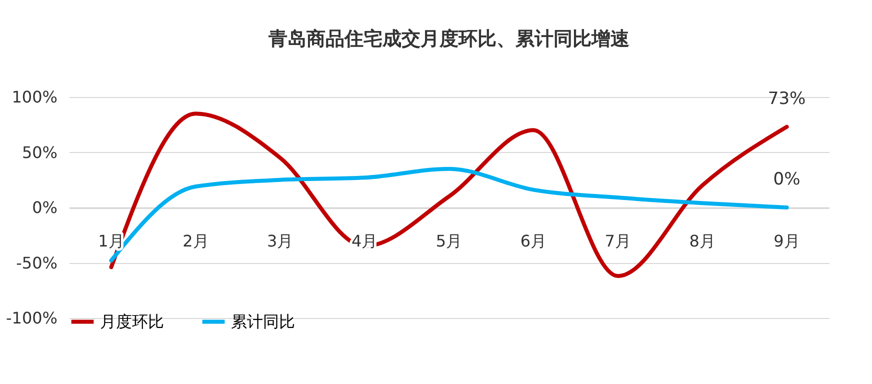 The width and height of the screenshot is (872, 384). Describe the element at coordinates (37, 262) in the screenshot. I see `y-tick-label: -50%` at that location.